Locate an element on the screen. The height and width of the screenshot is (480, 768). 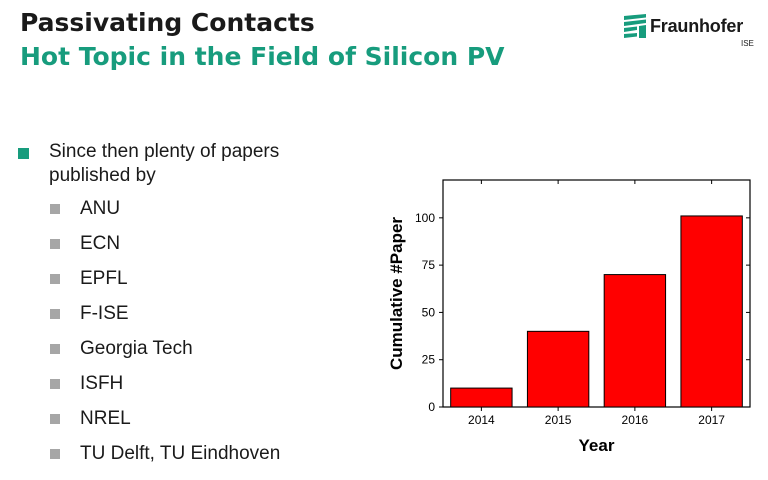
y-tick-label: 0 is located at coordinates (431, 407).